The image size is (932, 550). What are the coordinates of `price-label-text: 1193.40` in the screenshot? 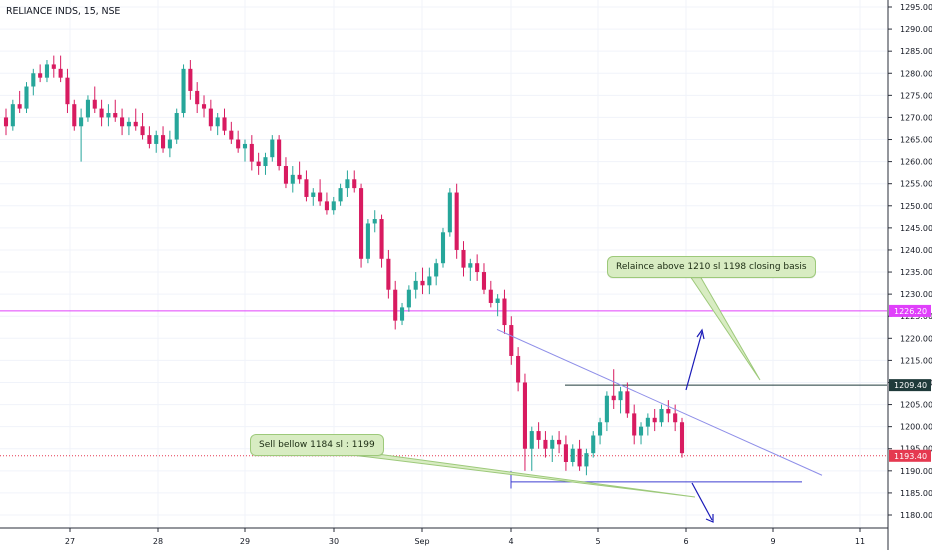 It's located at (910, 456).